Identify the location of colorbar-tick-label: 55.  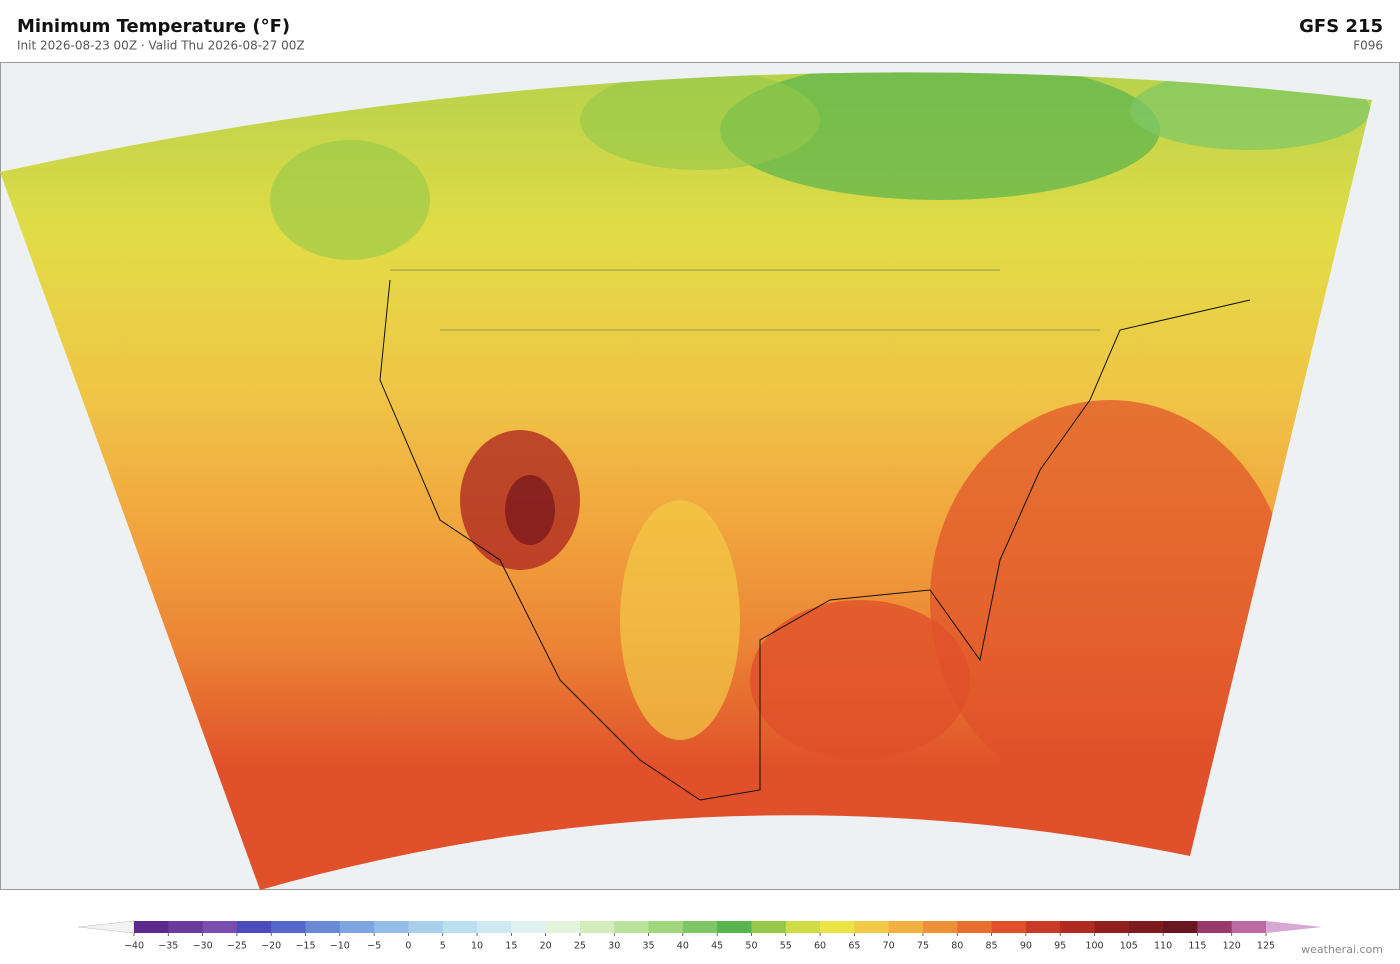
(786, 946).